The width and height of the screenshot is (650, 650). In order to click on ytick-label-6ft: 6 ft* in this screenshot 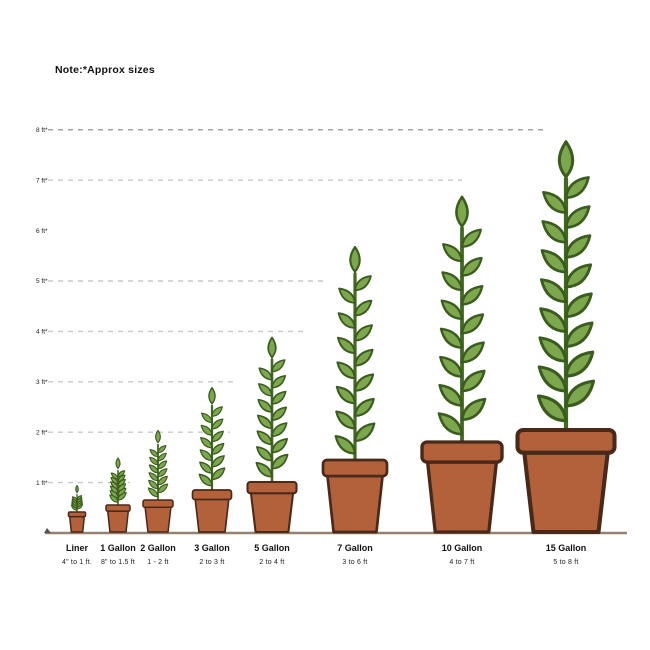, I will do `click(42, 231)`.